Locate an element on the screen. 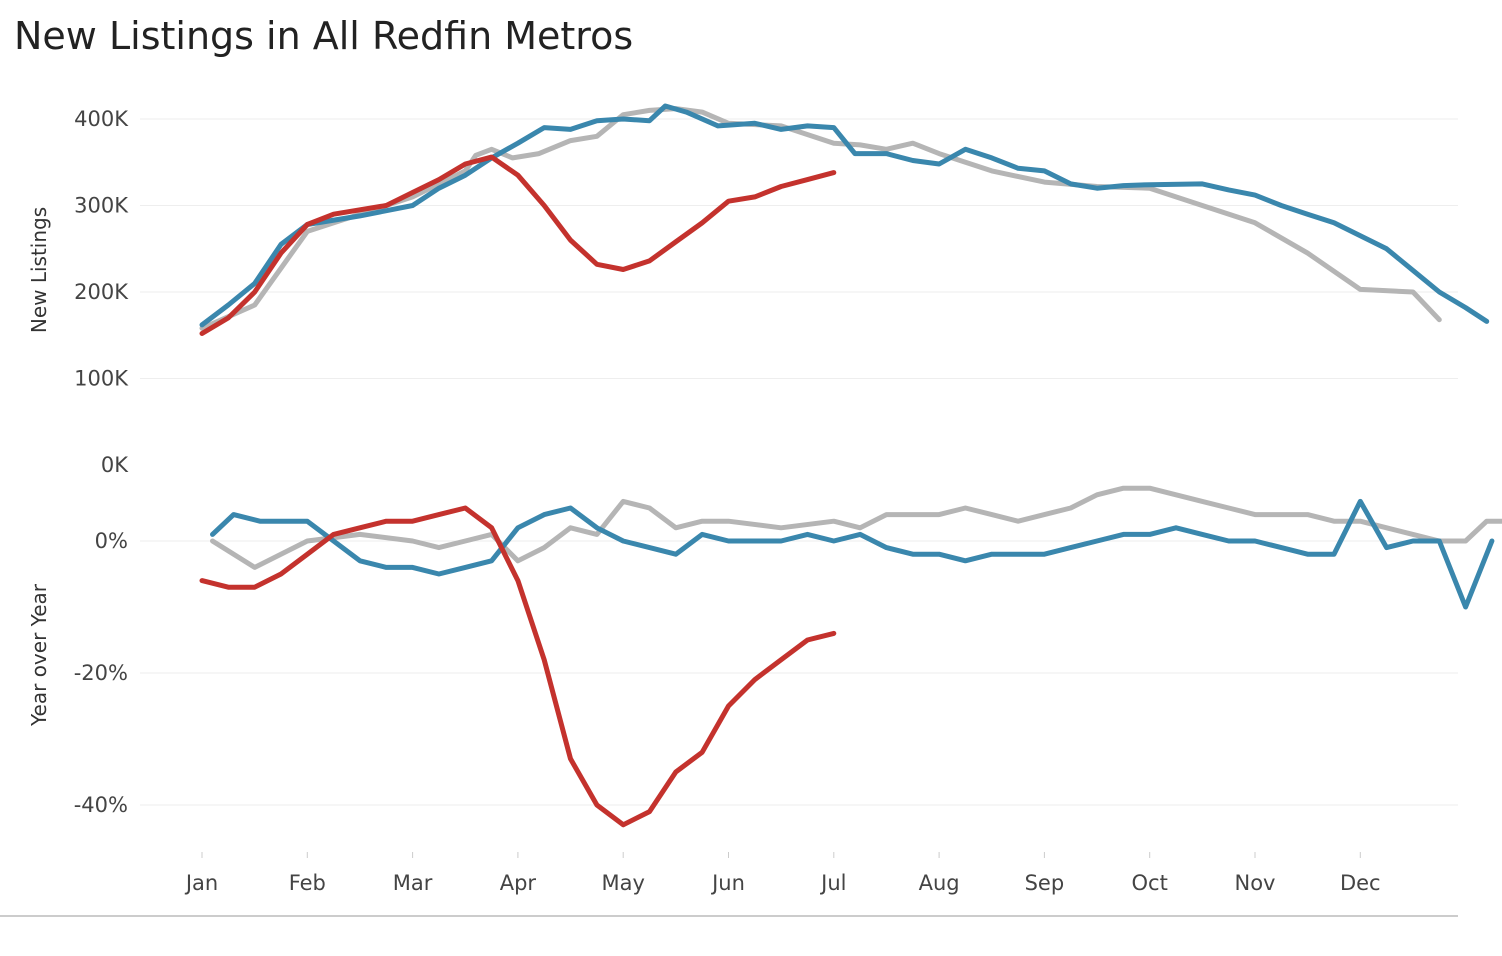  bottom-panel-y-ticks: 0% -20% -40% is located at coordinates (101, 673).